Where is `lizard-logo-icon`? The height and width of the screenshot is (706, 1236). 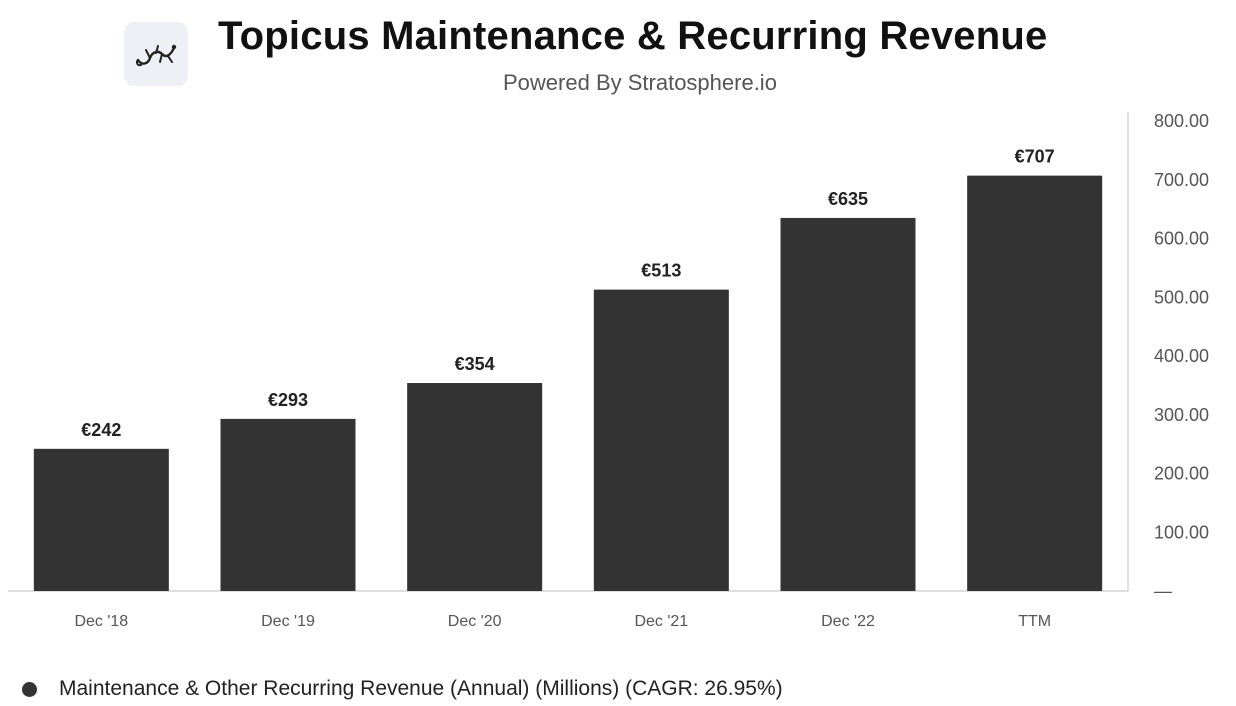
lizard-logo-icon is located at coordinates (156, 55).